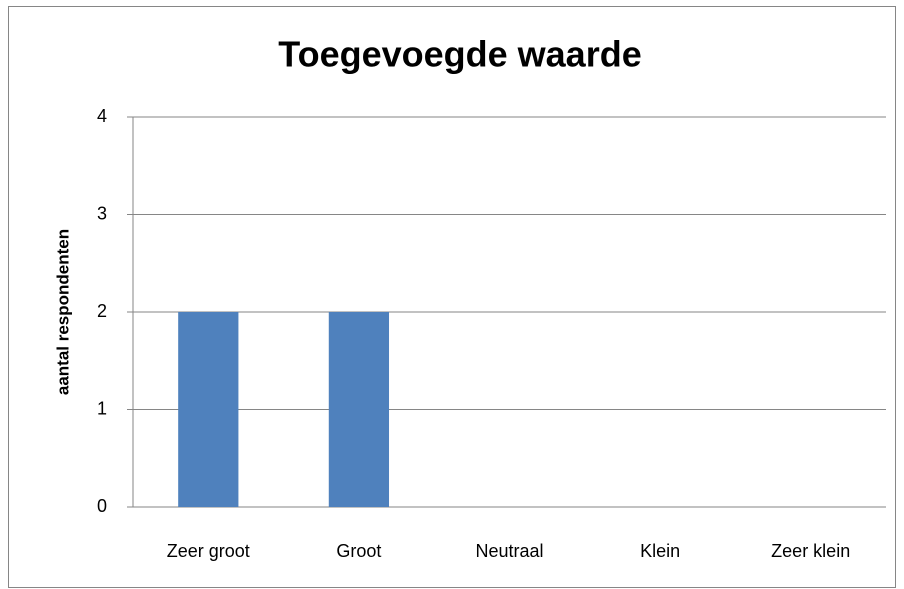 Image resolution: width=904 pixels, height=589 pixels. What do you see at coordinates (810, 551) in the screenshot?
I see `x-tick-label: Zeer klein` at bounding box center [810, 551].